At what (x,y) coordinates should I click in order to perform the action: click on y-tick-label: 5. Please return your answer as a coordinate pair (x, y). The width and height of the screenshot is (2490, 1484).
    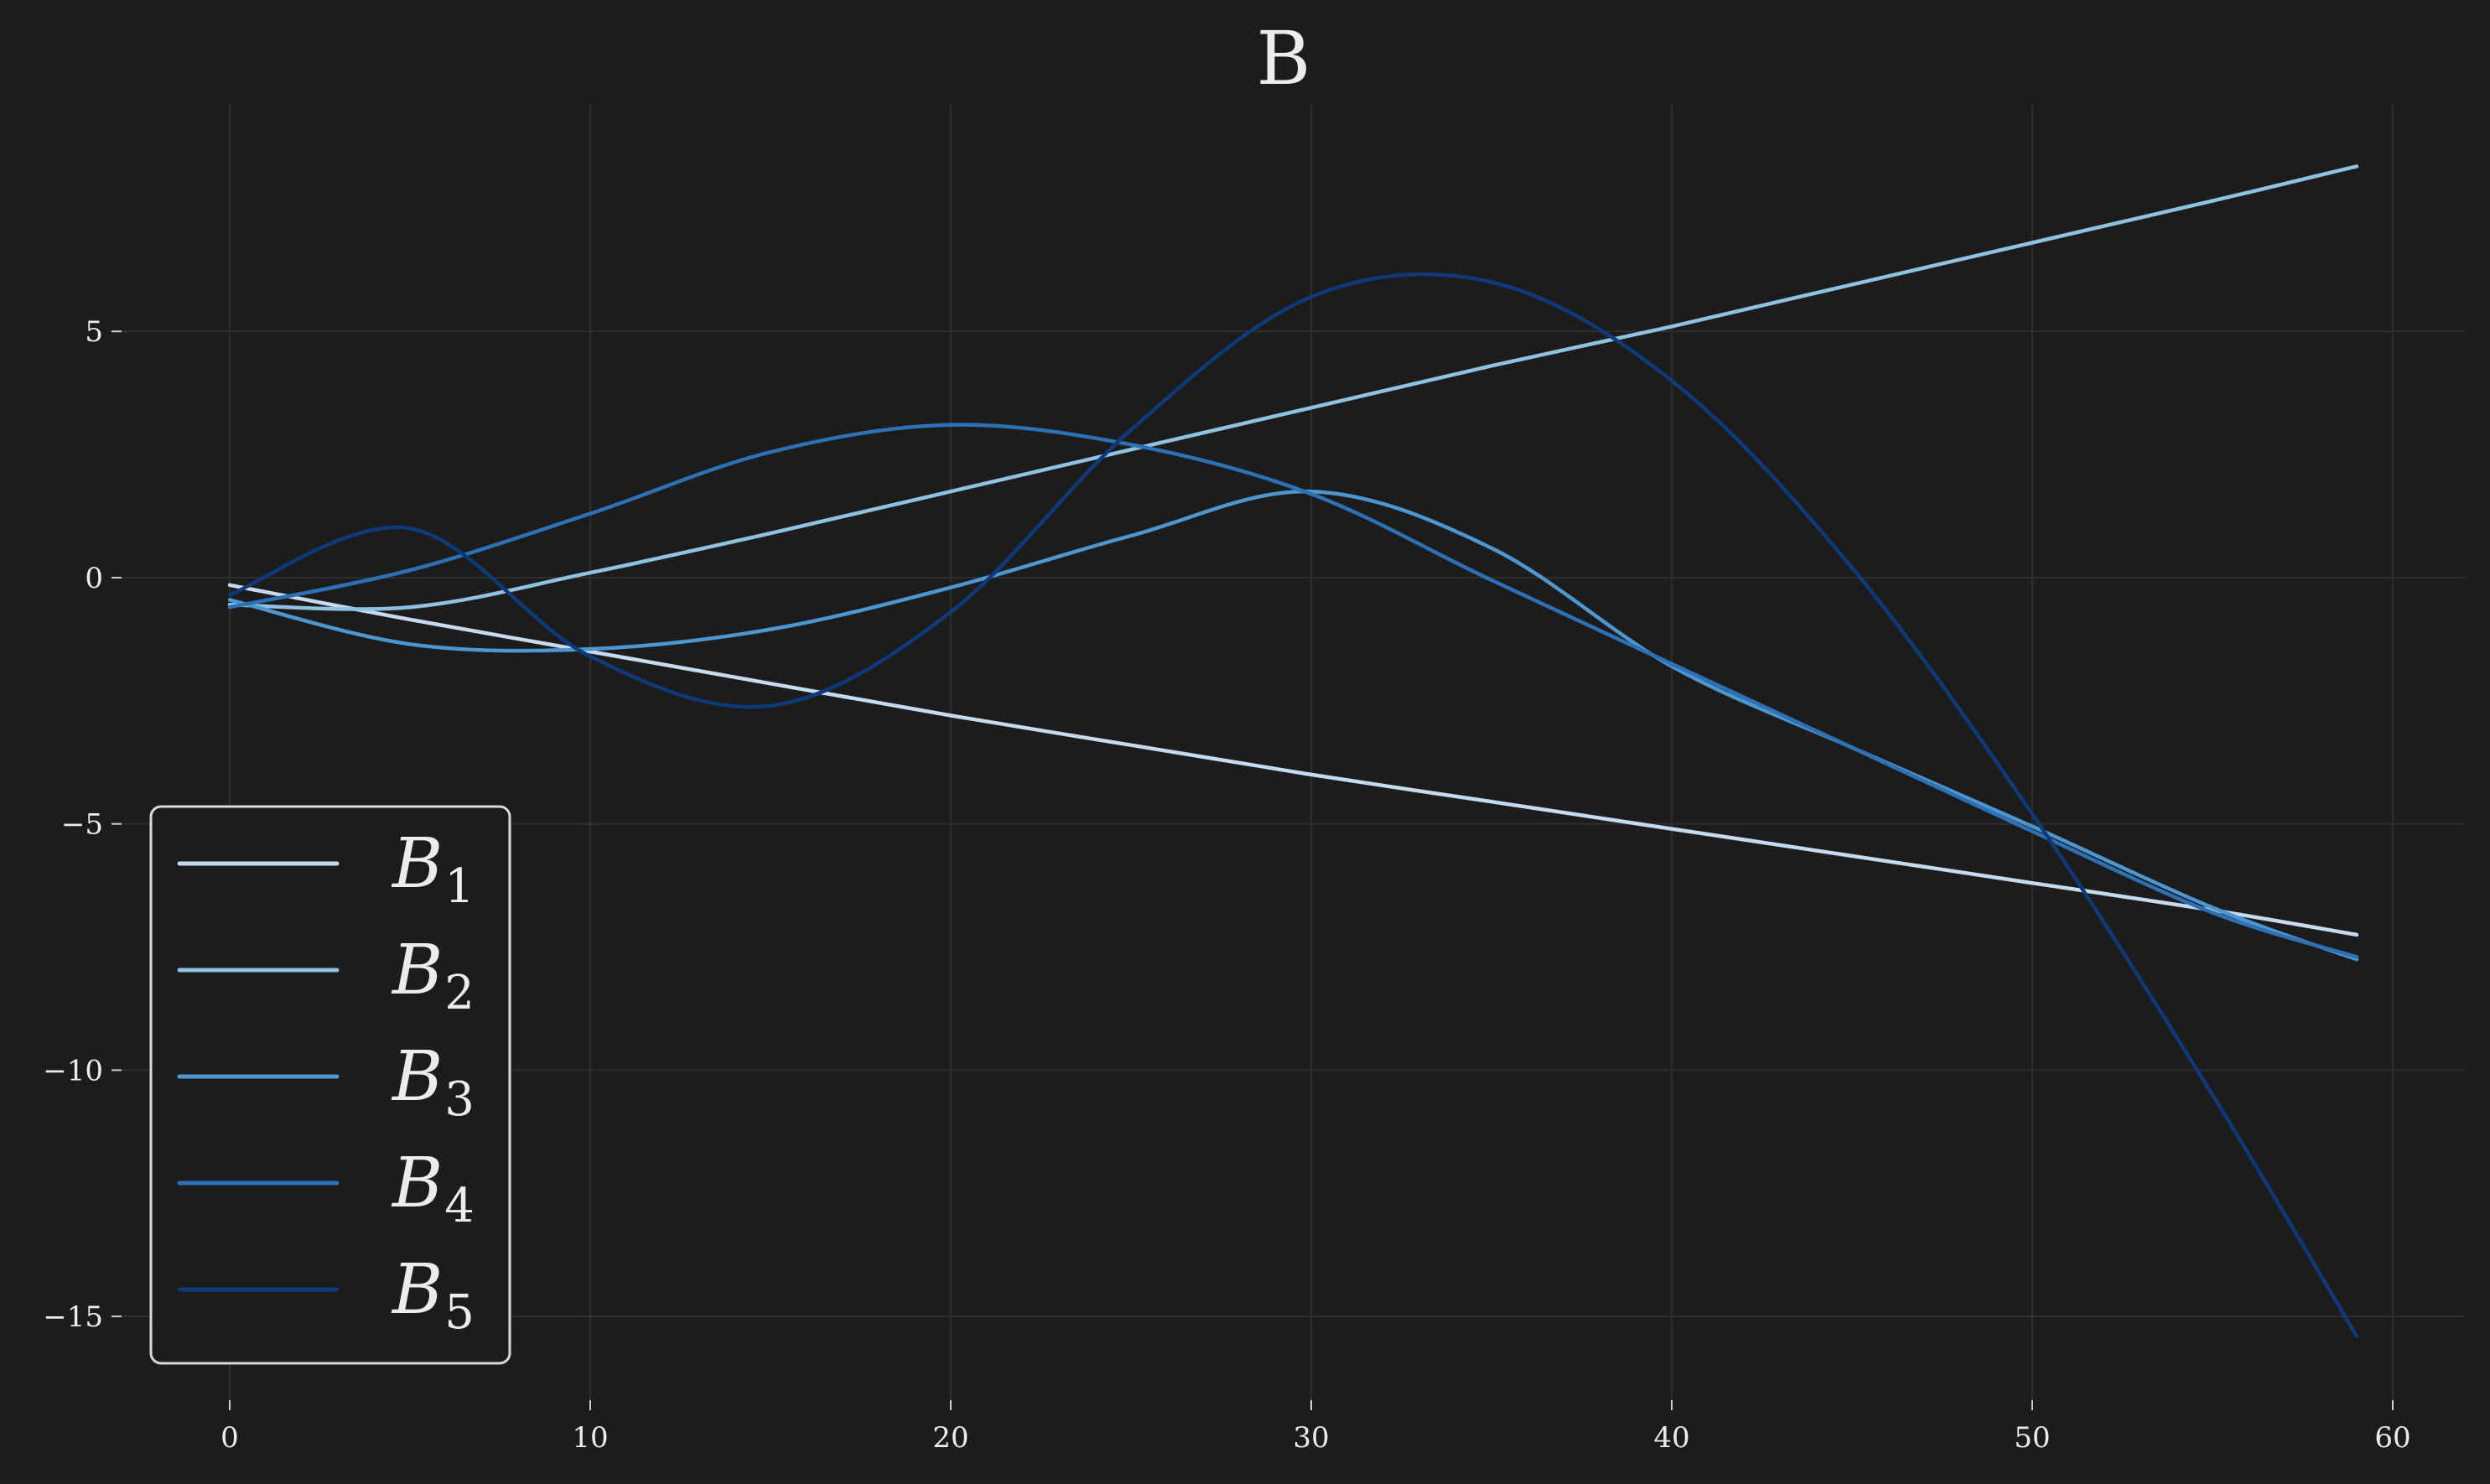
    Looking at the image, I should click on (94, 332).